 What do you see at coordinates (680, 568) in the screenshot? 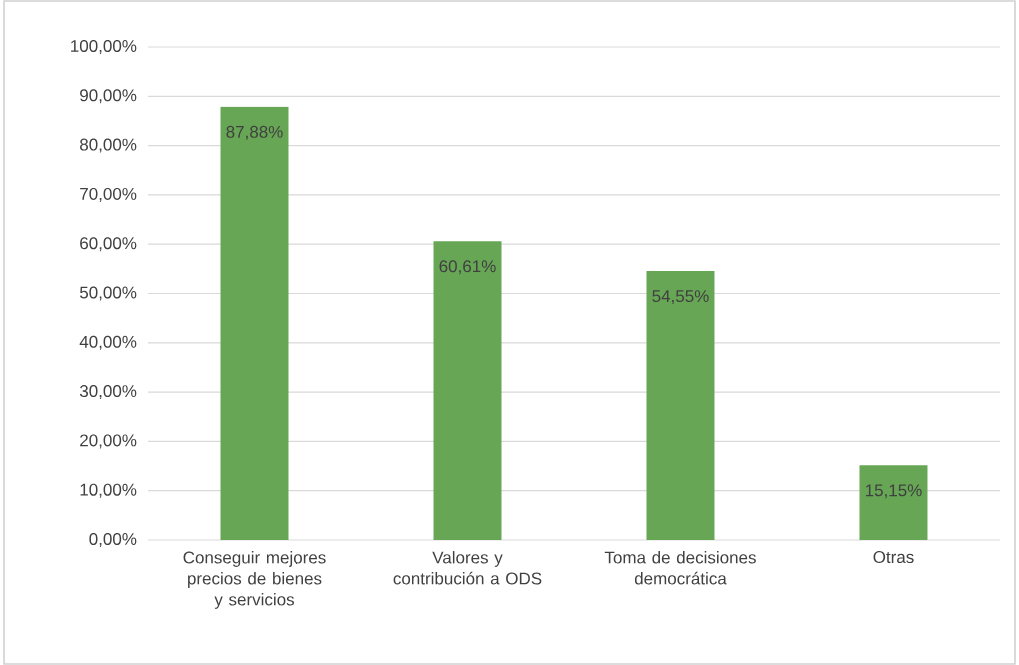
I see `x-tick-label: Toma de decisiones democrática` at bounding box center [680, 568].